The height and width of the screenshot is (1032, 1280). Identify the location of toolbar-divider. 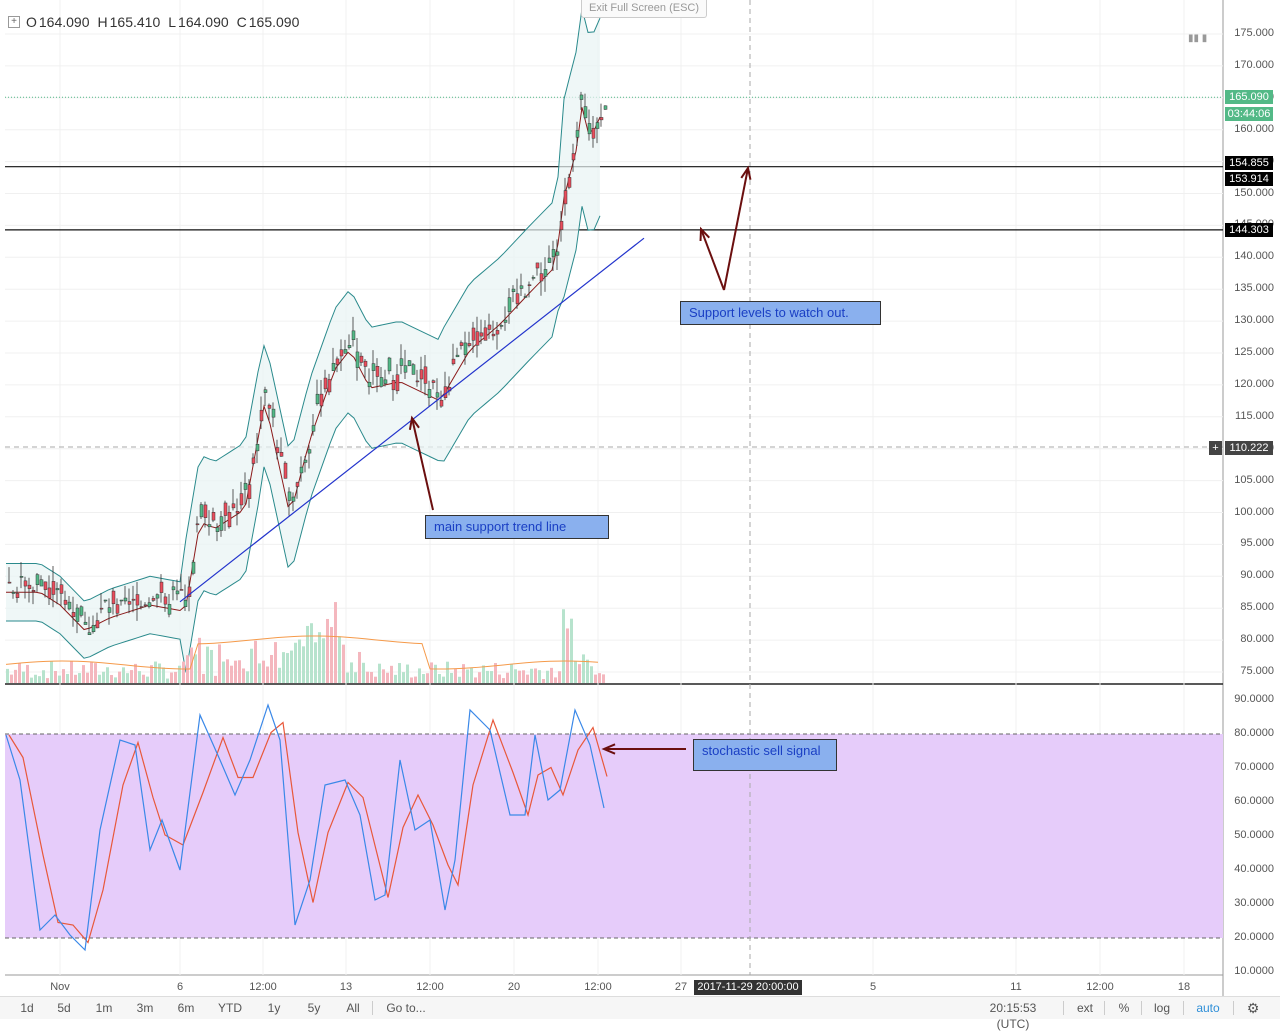
(372, 1008).